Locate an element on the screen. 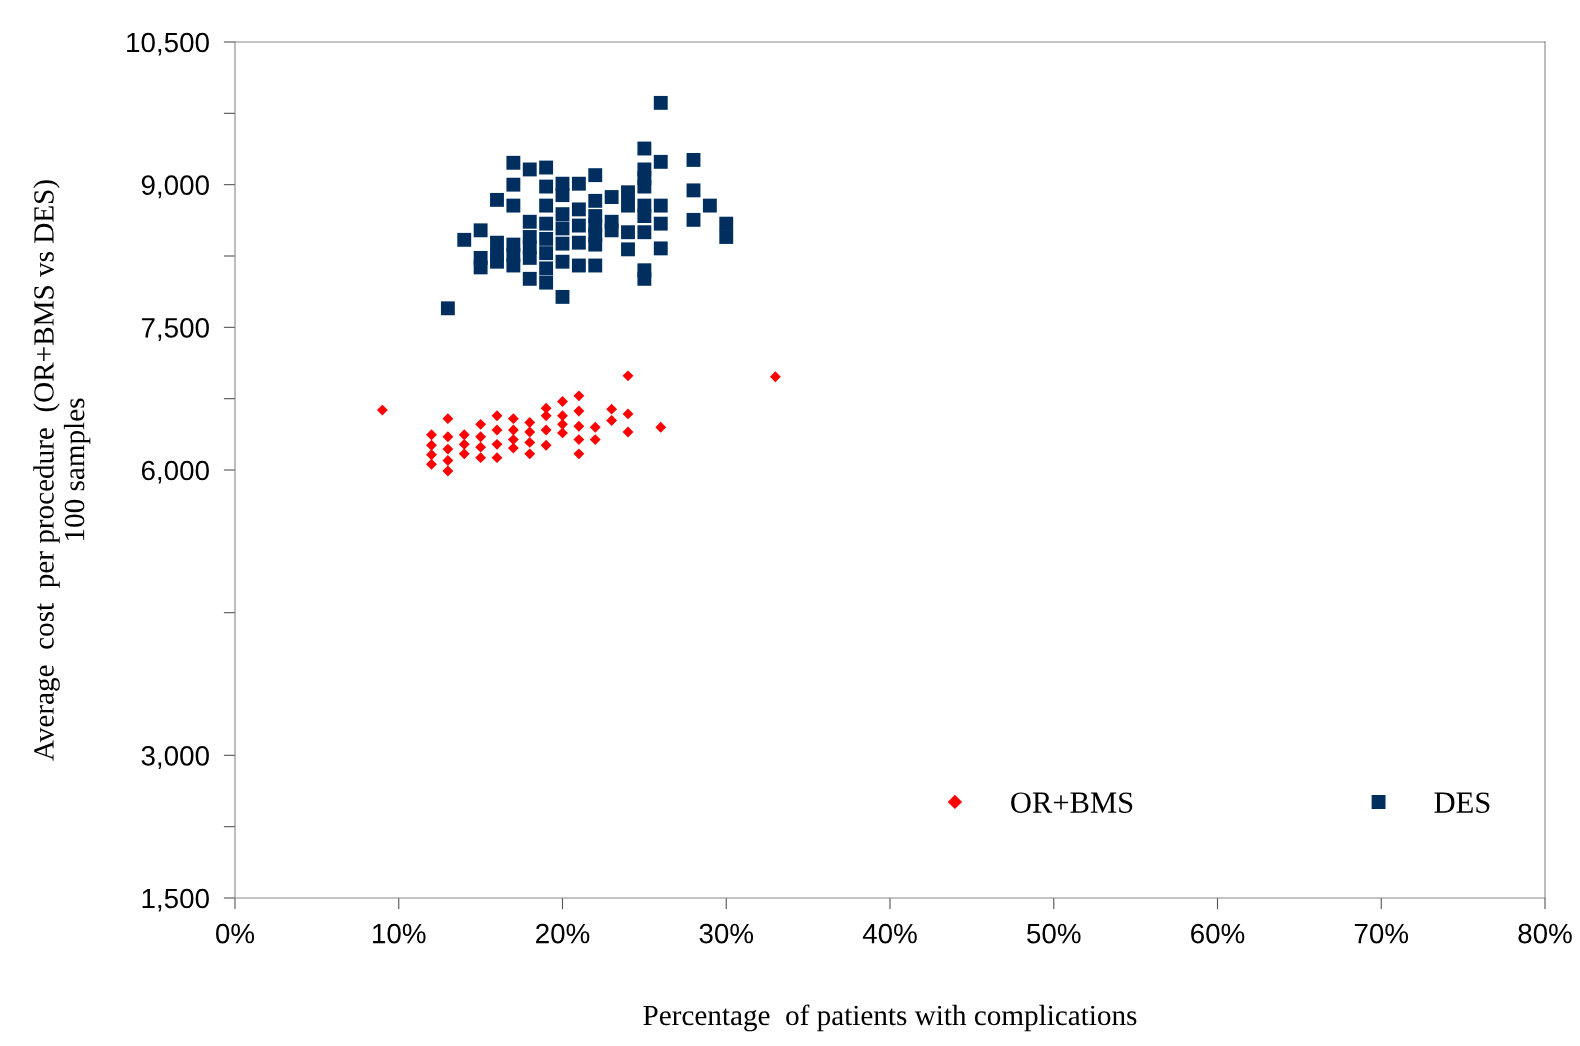 The height and width of the screenshot is (1046, 1580). x-tick-label: 20% is located at coordinates (563, 933).